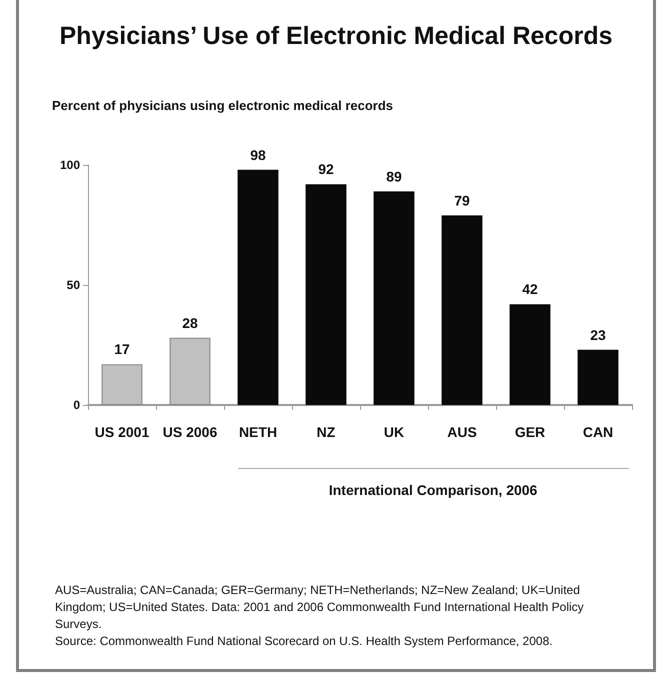 This screenshot has width=672, height=680. What do you see at coordinates (598, 432) in the screenshot?
I see `x-tick-label: CAN` at bounding box center [598, 432].